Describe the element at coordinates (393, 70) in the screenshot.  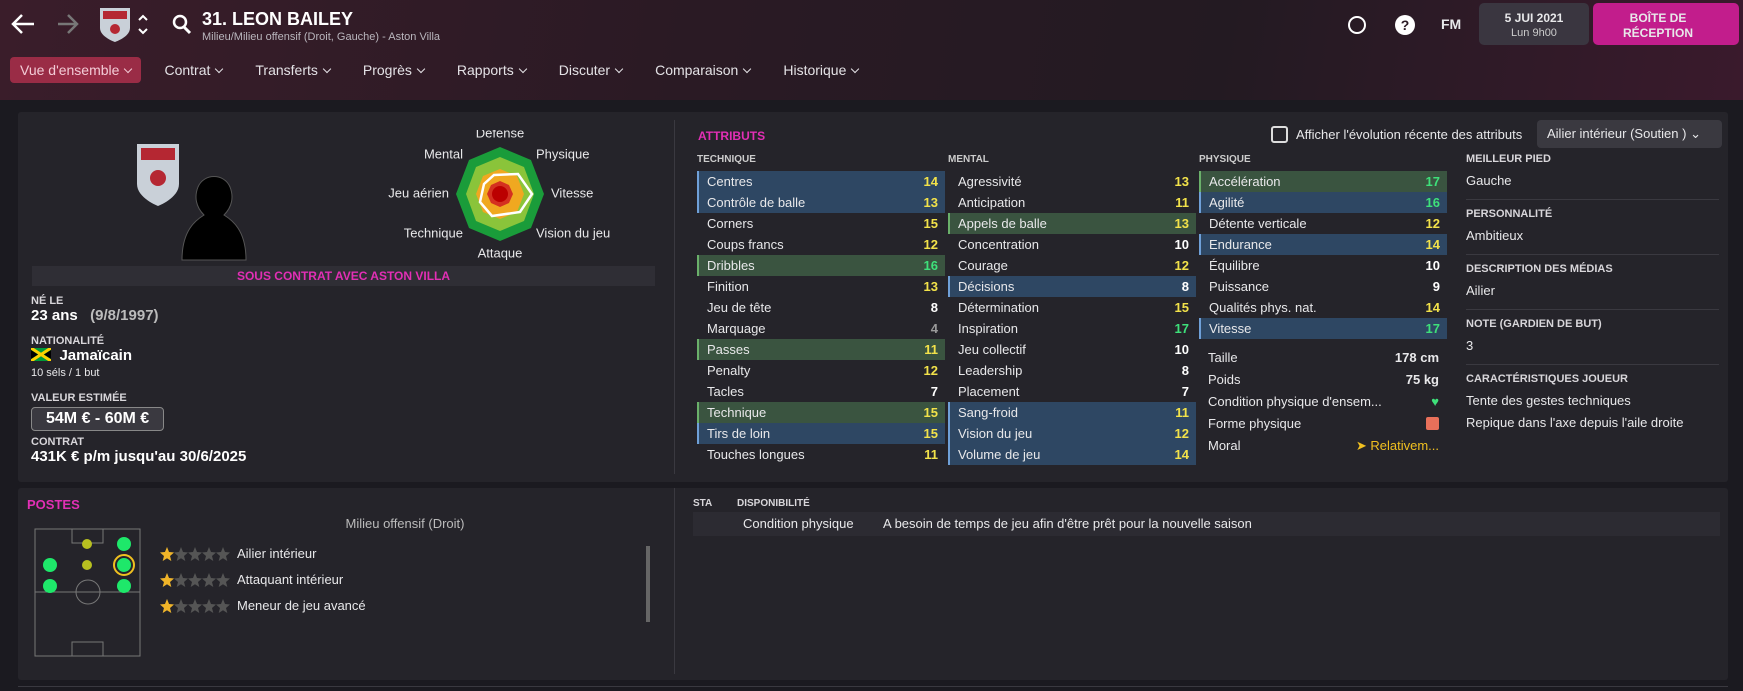
I see `nav-tab: Progrès` at that location.